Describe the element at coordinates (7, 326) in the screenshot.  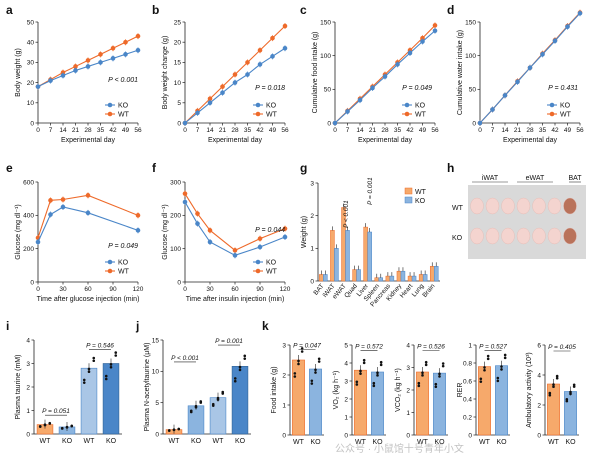
I see `panel-label-i: i` at that location.